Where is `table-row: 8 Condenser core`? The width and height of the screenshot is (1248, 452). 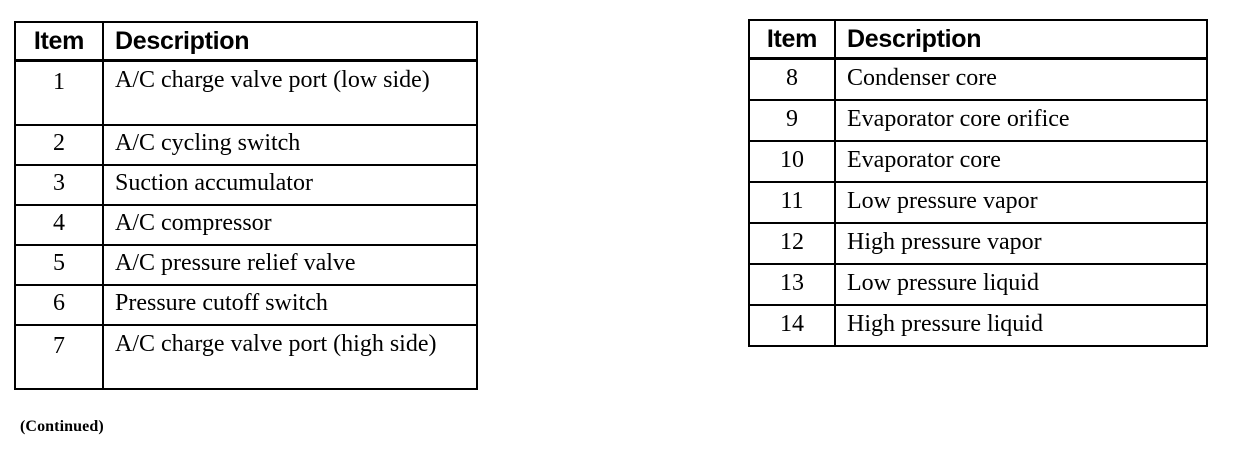
table-row: 8 Condenser core is located at coordinates (978, 79).